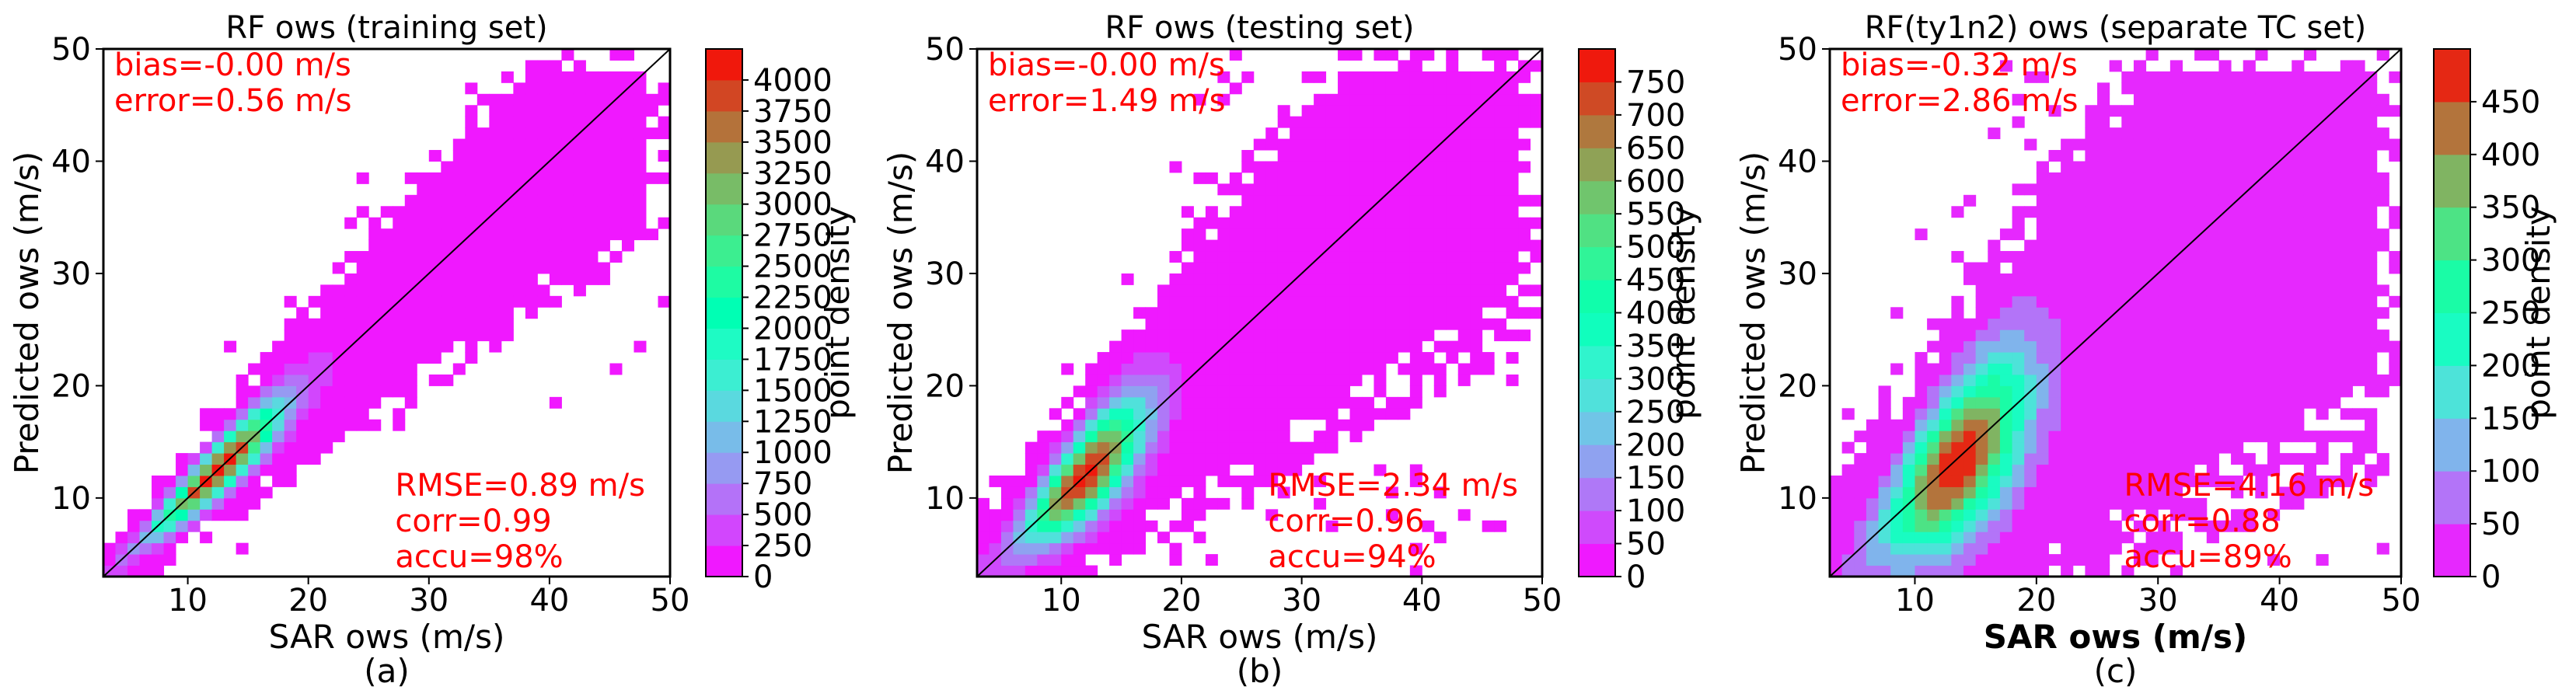  What do you see at coordinates (473, 521) in the screenshot?
I see `stat-annotation: corr=0.99` at bounding box center [473, 521].